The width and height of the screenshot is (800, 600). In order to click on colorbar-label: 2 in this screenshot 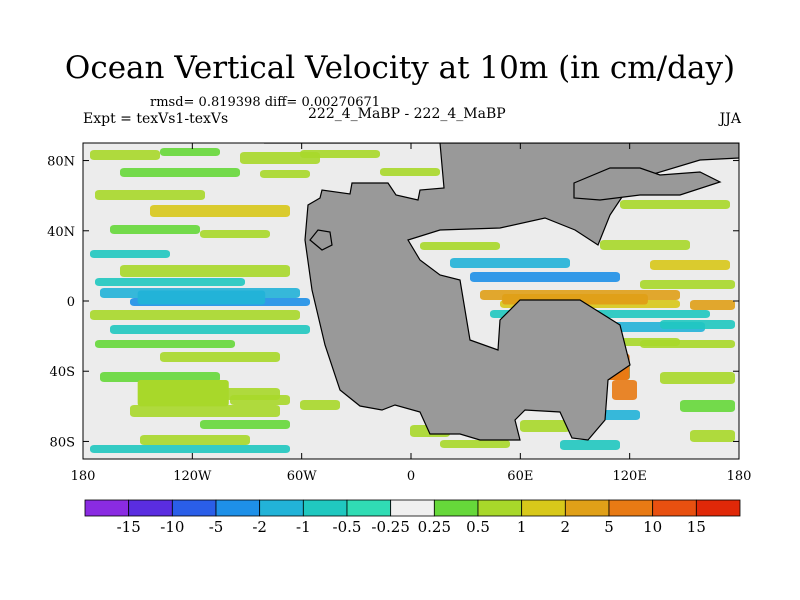, I will do `click(566, 527)`.